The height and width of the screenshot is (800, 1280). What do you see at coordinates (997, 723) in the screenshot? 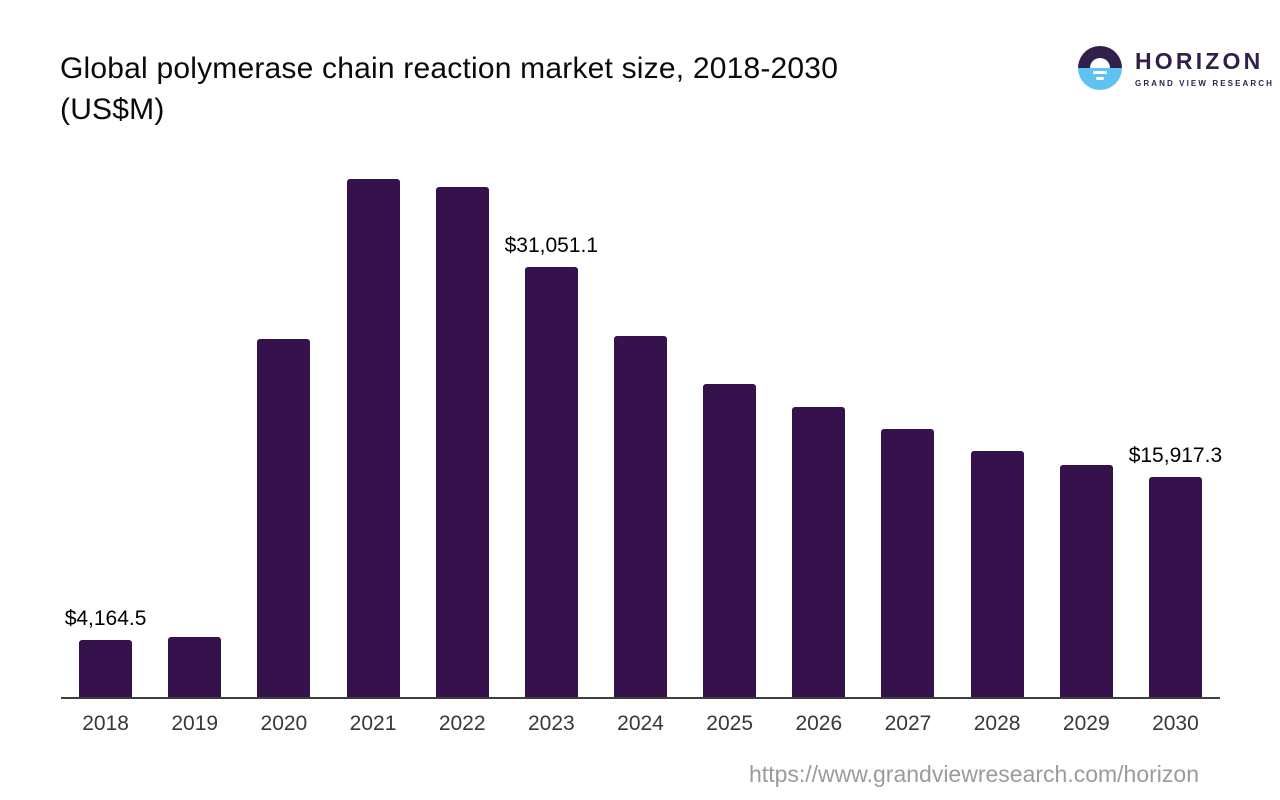
I see `x-tick-2028: 2028` at bounding box center [997, 723].